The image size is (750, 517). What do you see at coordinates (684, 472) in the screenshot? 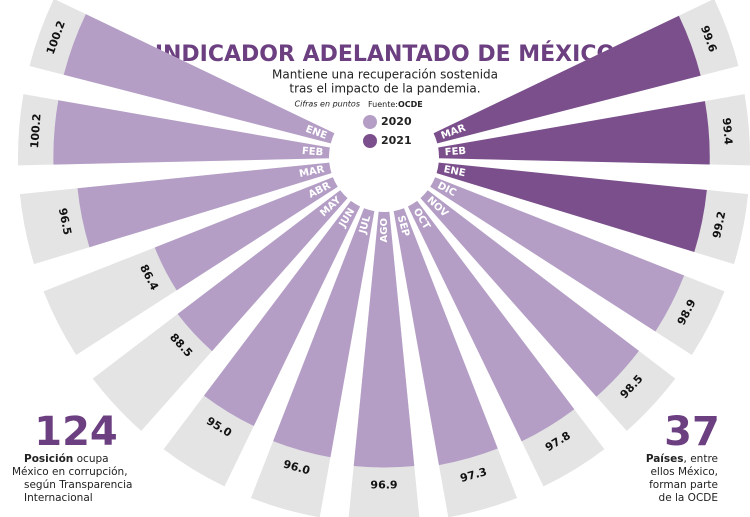
I see `stat-text: ellos México,` at bounding box center [684, 472].